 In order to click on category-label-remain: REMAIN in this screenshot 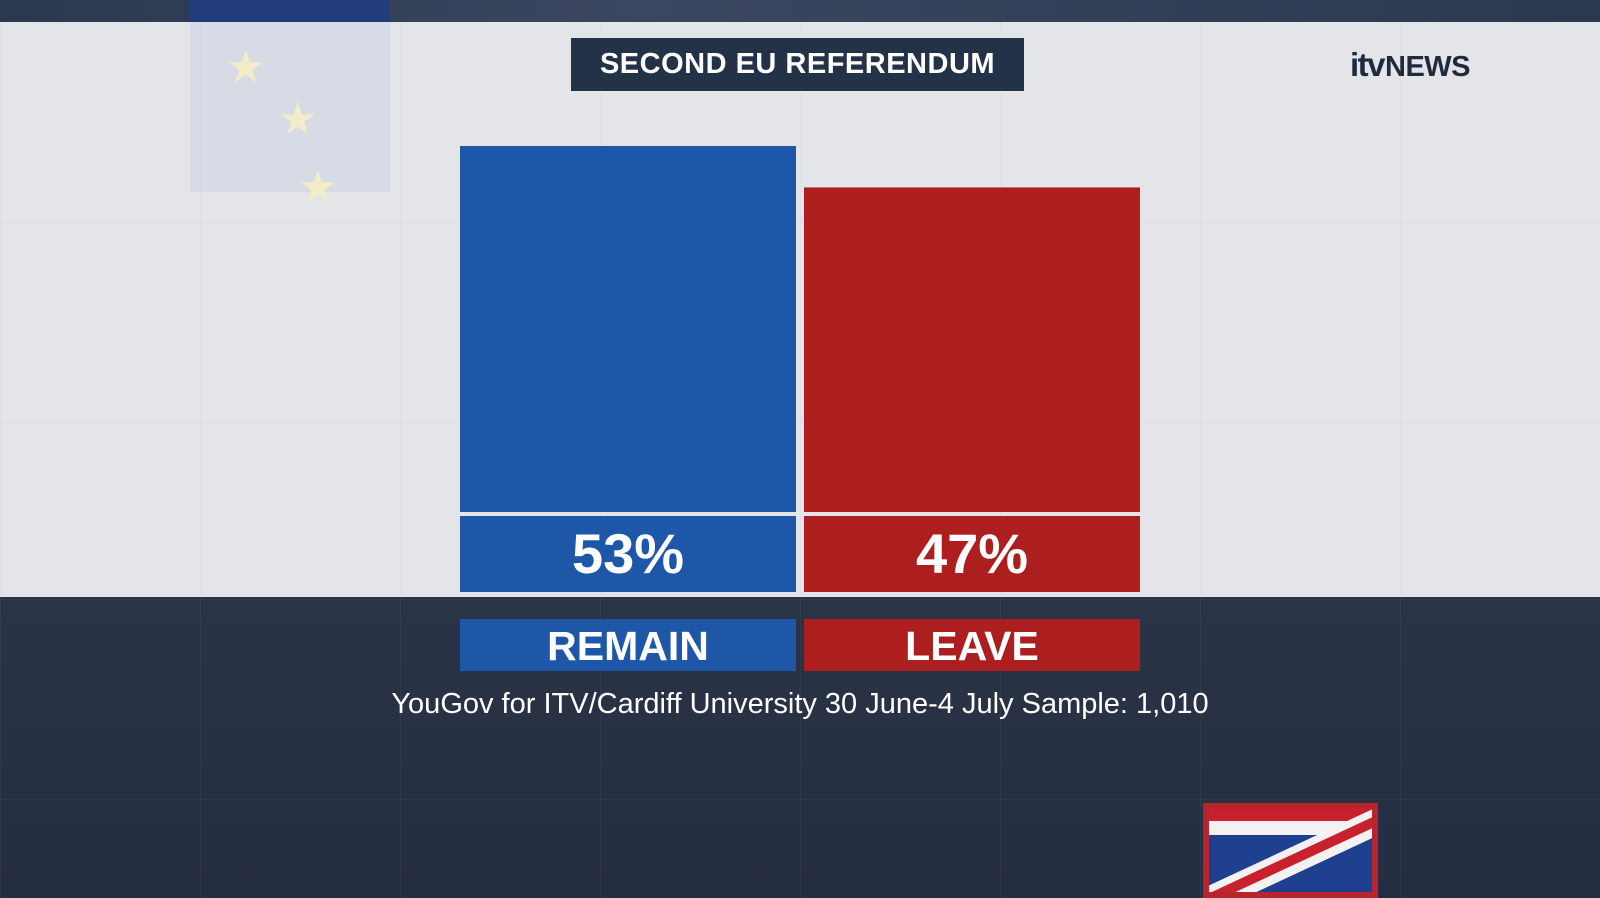, I will do `click(628, 646)`.